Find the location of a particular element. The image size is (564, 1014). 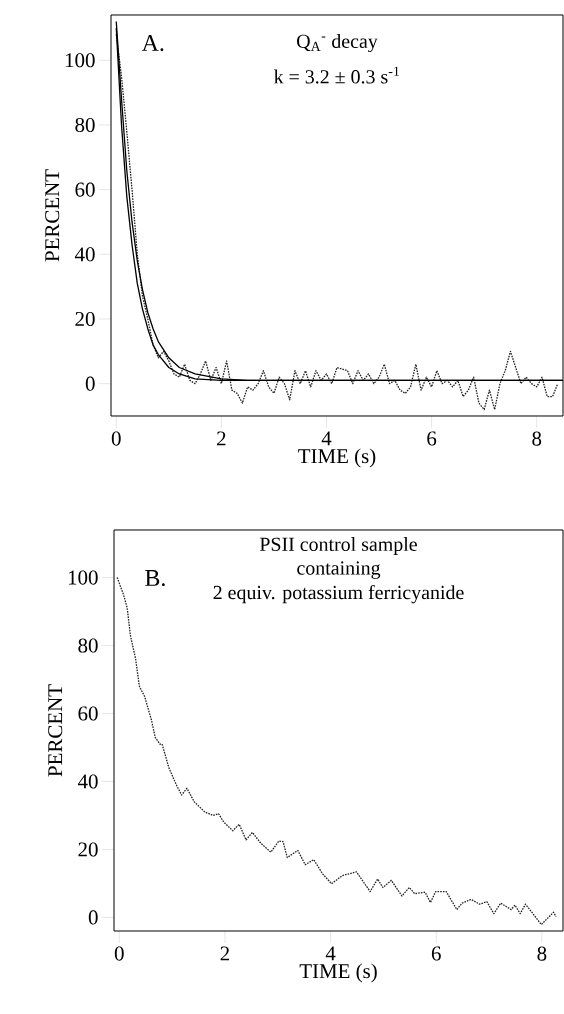

annotation: k = 3.2 ± 0.3 s$^{-1}$ is located at coordinates (337, 75).